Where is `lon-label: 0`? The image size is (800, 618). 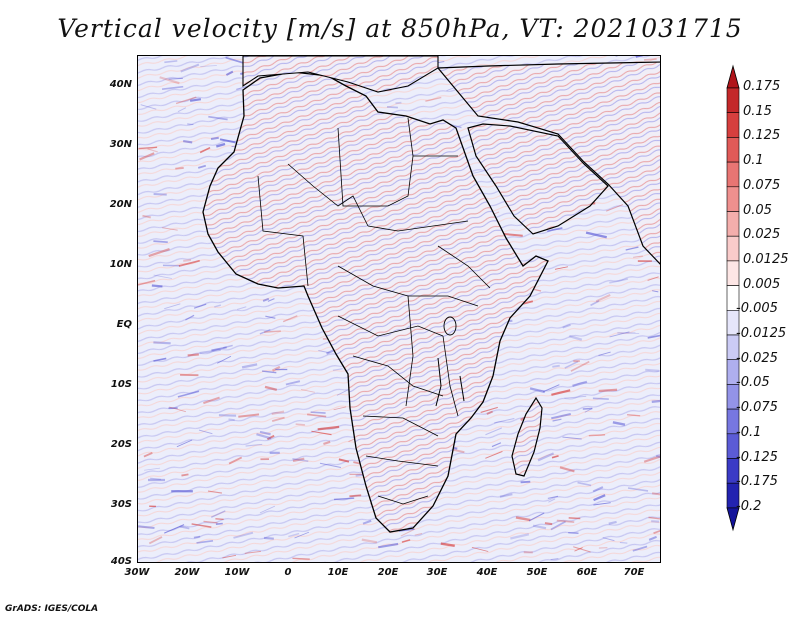
lon-label: 0 is located at coordinates (288, 572).